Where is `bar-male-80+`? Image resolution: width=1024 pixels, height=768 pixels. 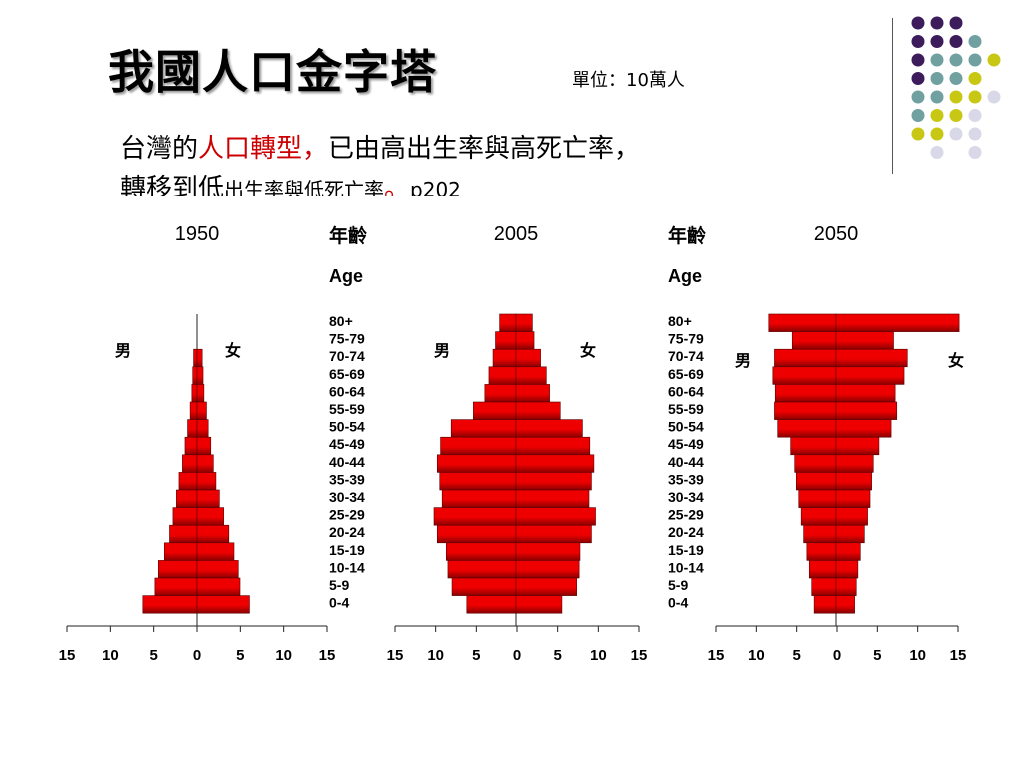
bar-male-80+ is located at coordinates (802, 322).